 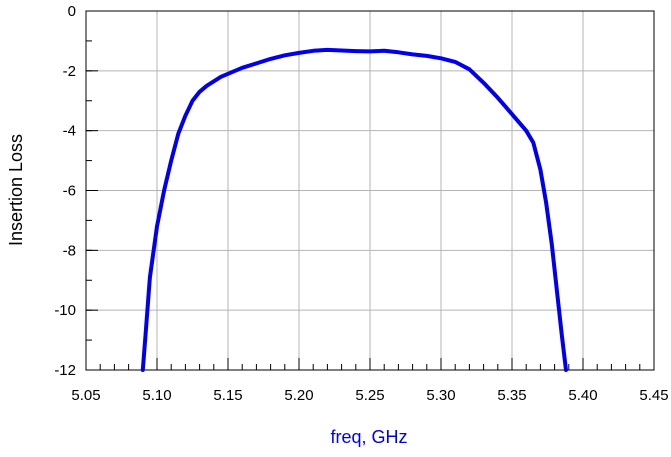 I want to click on y-tick-label: -2, so click(x=69, y=71).